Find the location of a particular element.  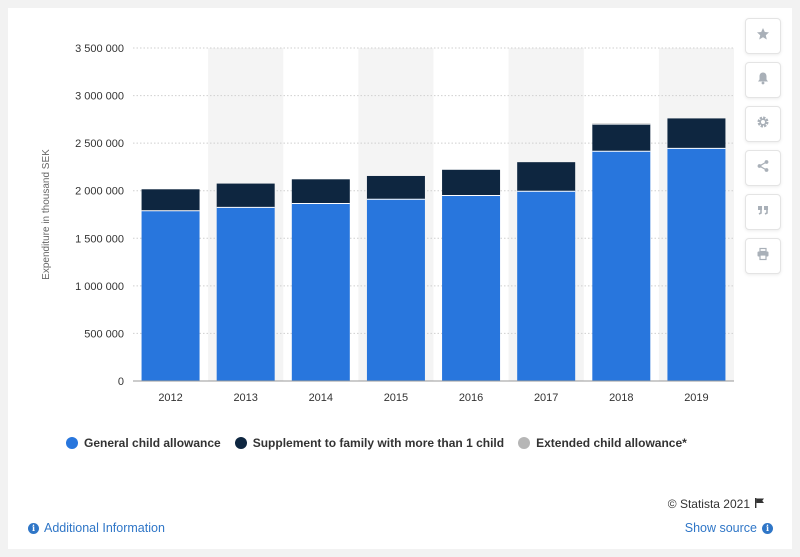

print-button is located at coordinates (763, 256).